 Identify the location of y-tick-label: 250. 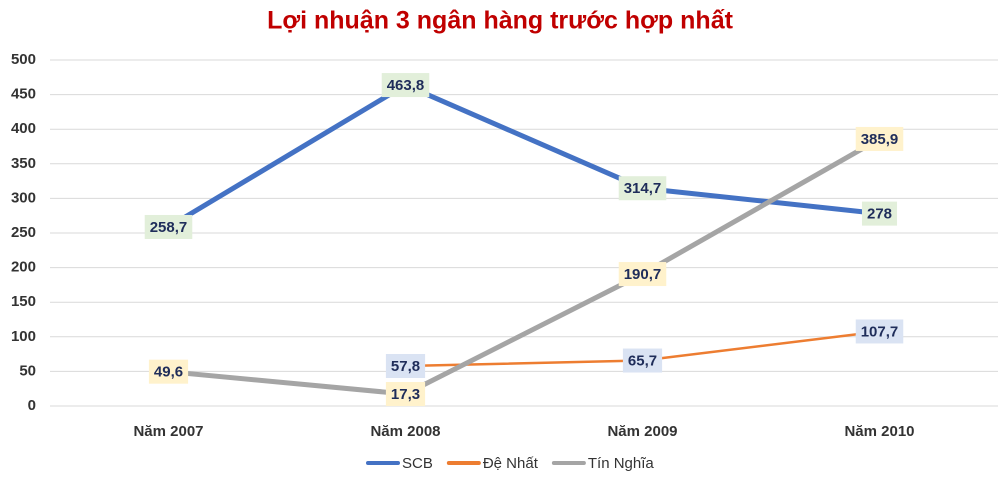
(23, 232).